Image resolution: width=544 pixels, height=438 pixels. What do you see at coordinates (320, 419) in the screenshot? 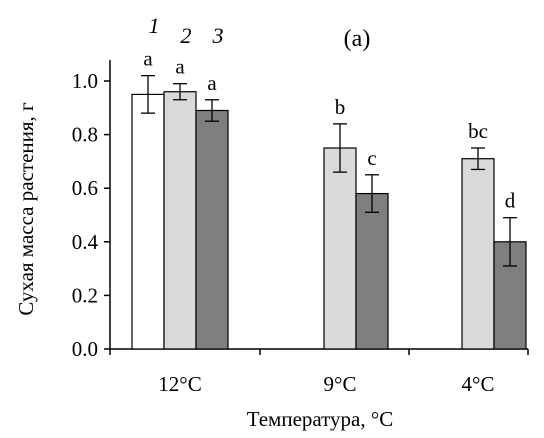
I see `x-axis-title: Температура, °C` at bounding box center [320, 419].